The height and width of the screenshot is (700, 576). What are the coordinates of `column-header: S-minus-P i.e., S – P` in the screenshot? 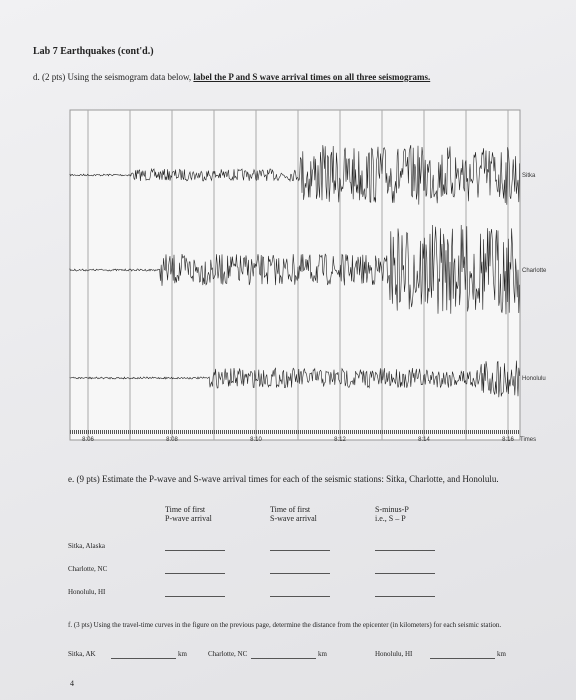 It's located at (392, 514).